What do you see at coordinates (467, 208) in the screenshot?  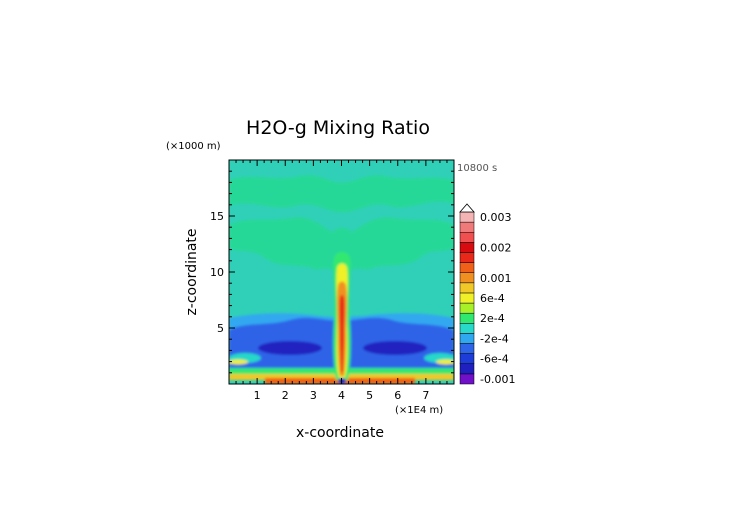 I see `colorbar-extend-arrow` at bounding box center [467, 208].